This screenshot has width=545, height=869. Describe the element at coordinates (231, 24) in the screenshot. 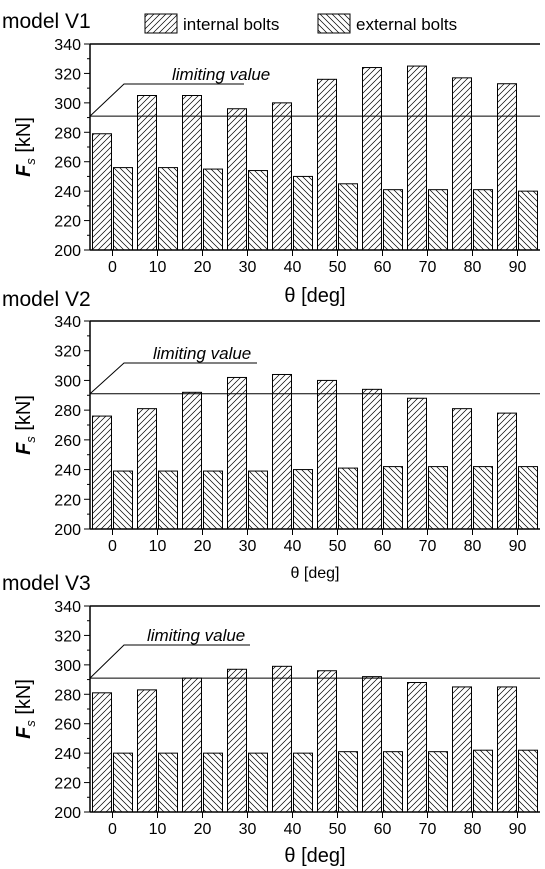

I see `legend-label-internal-bolts: internal bolts` at that location.